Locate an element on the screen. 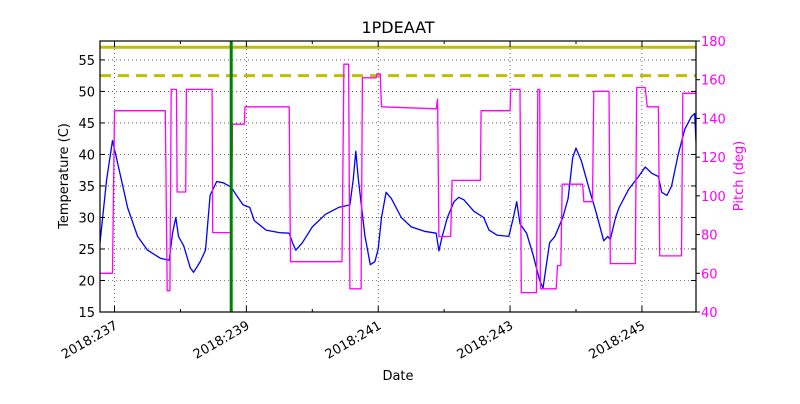  y2-tick-label: 40 is located at coordinates (709, 313).